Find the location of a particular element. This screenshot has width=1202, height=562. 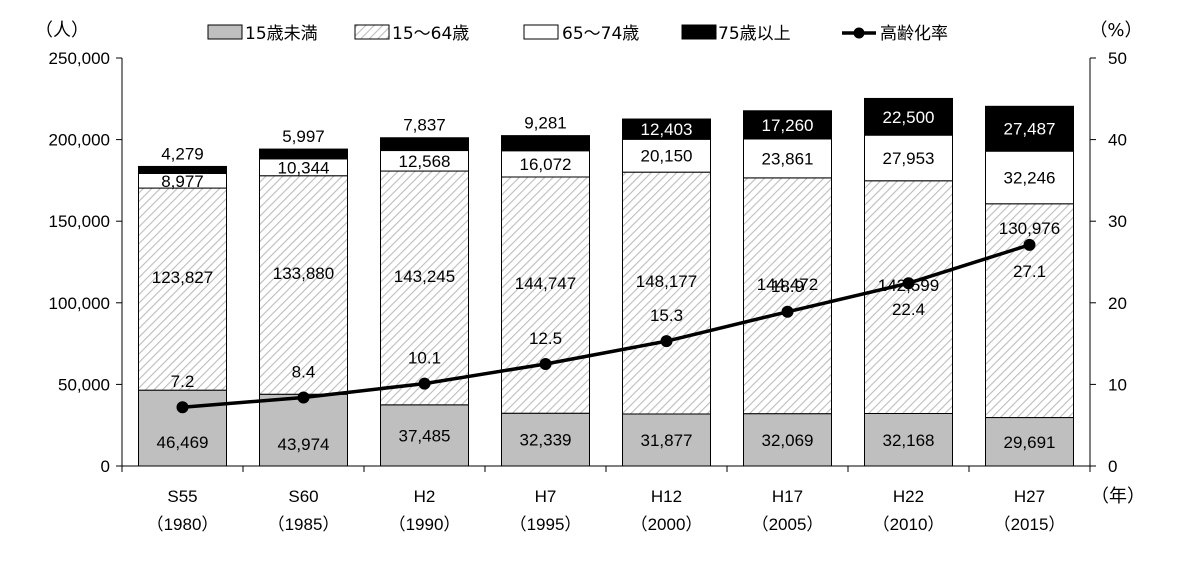

x-tick-year-label: （1980） is located at coordinates (183, 524).